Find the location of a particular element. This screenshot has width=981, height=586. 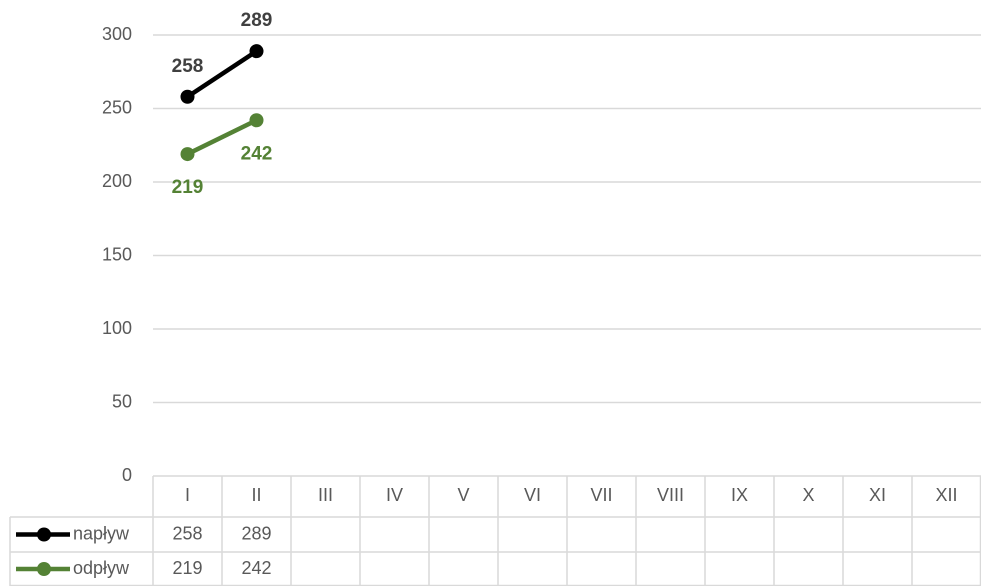

y-tick-label: 200 is located at coordinates (117, 181).